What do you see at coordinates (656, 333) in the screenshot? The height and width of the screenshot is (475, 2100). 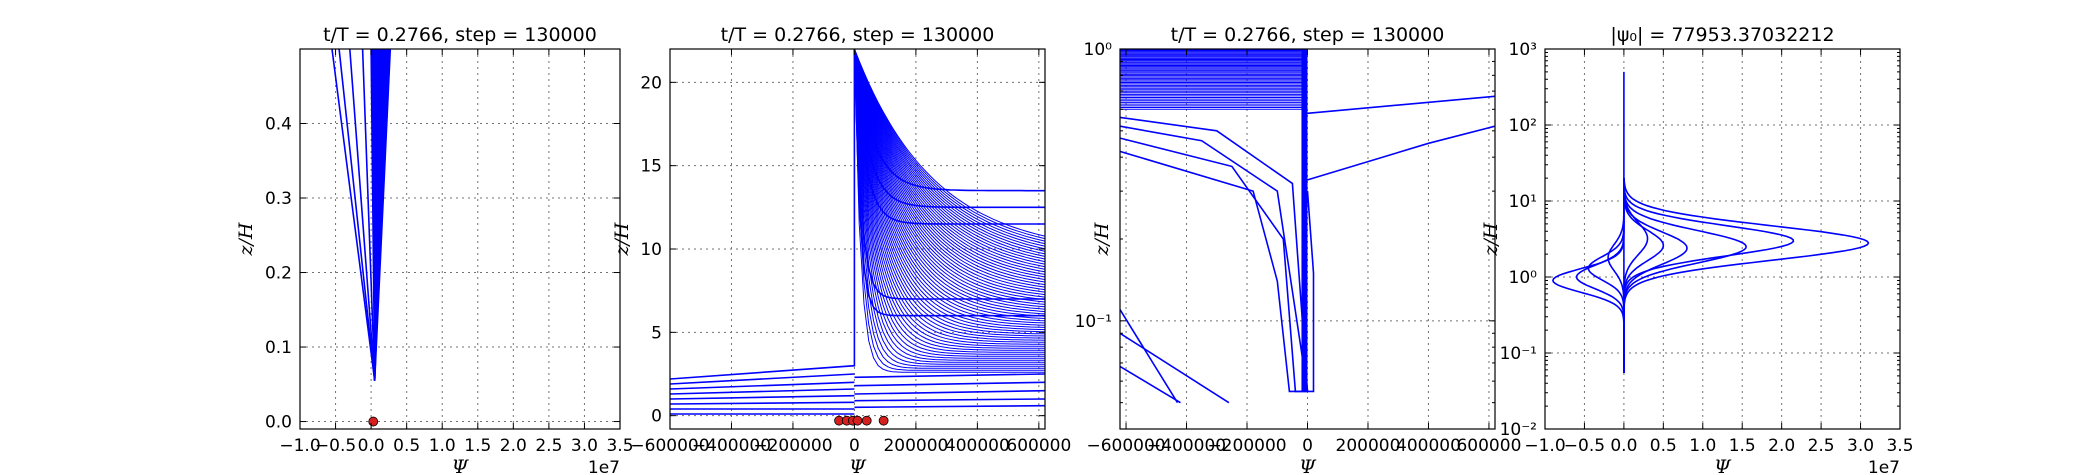 I see `y-tick-label: 5` at bounding box center [656, 333].